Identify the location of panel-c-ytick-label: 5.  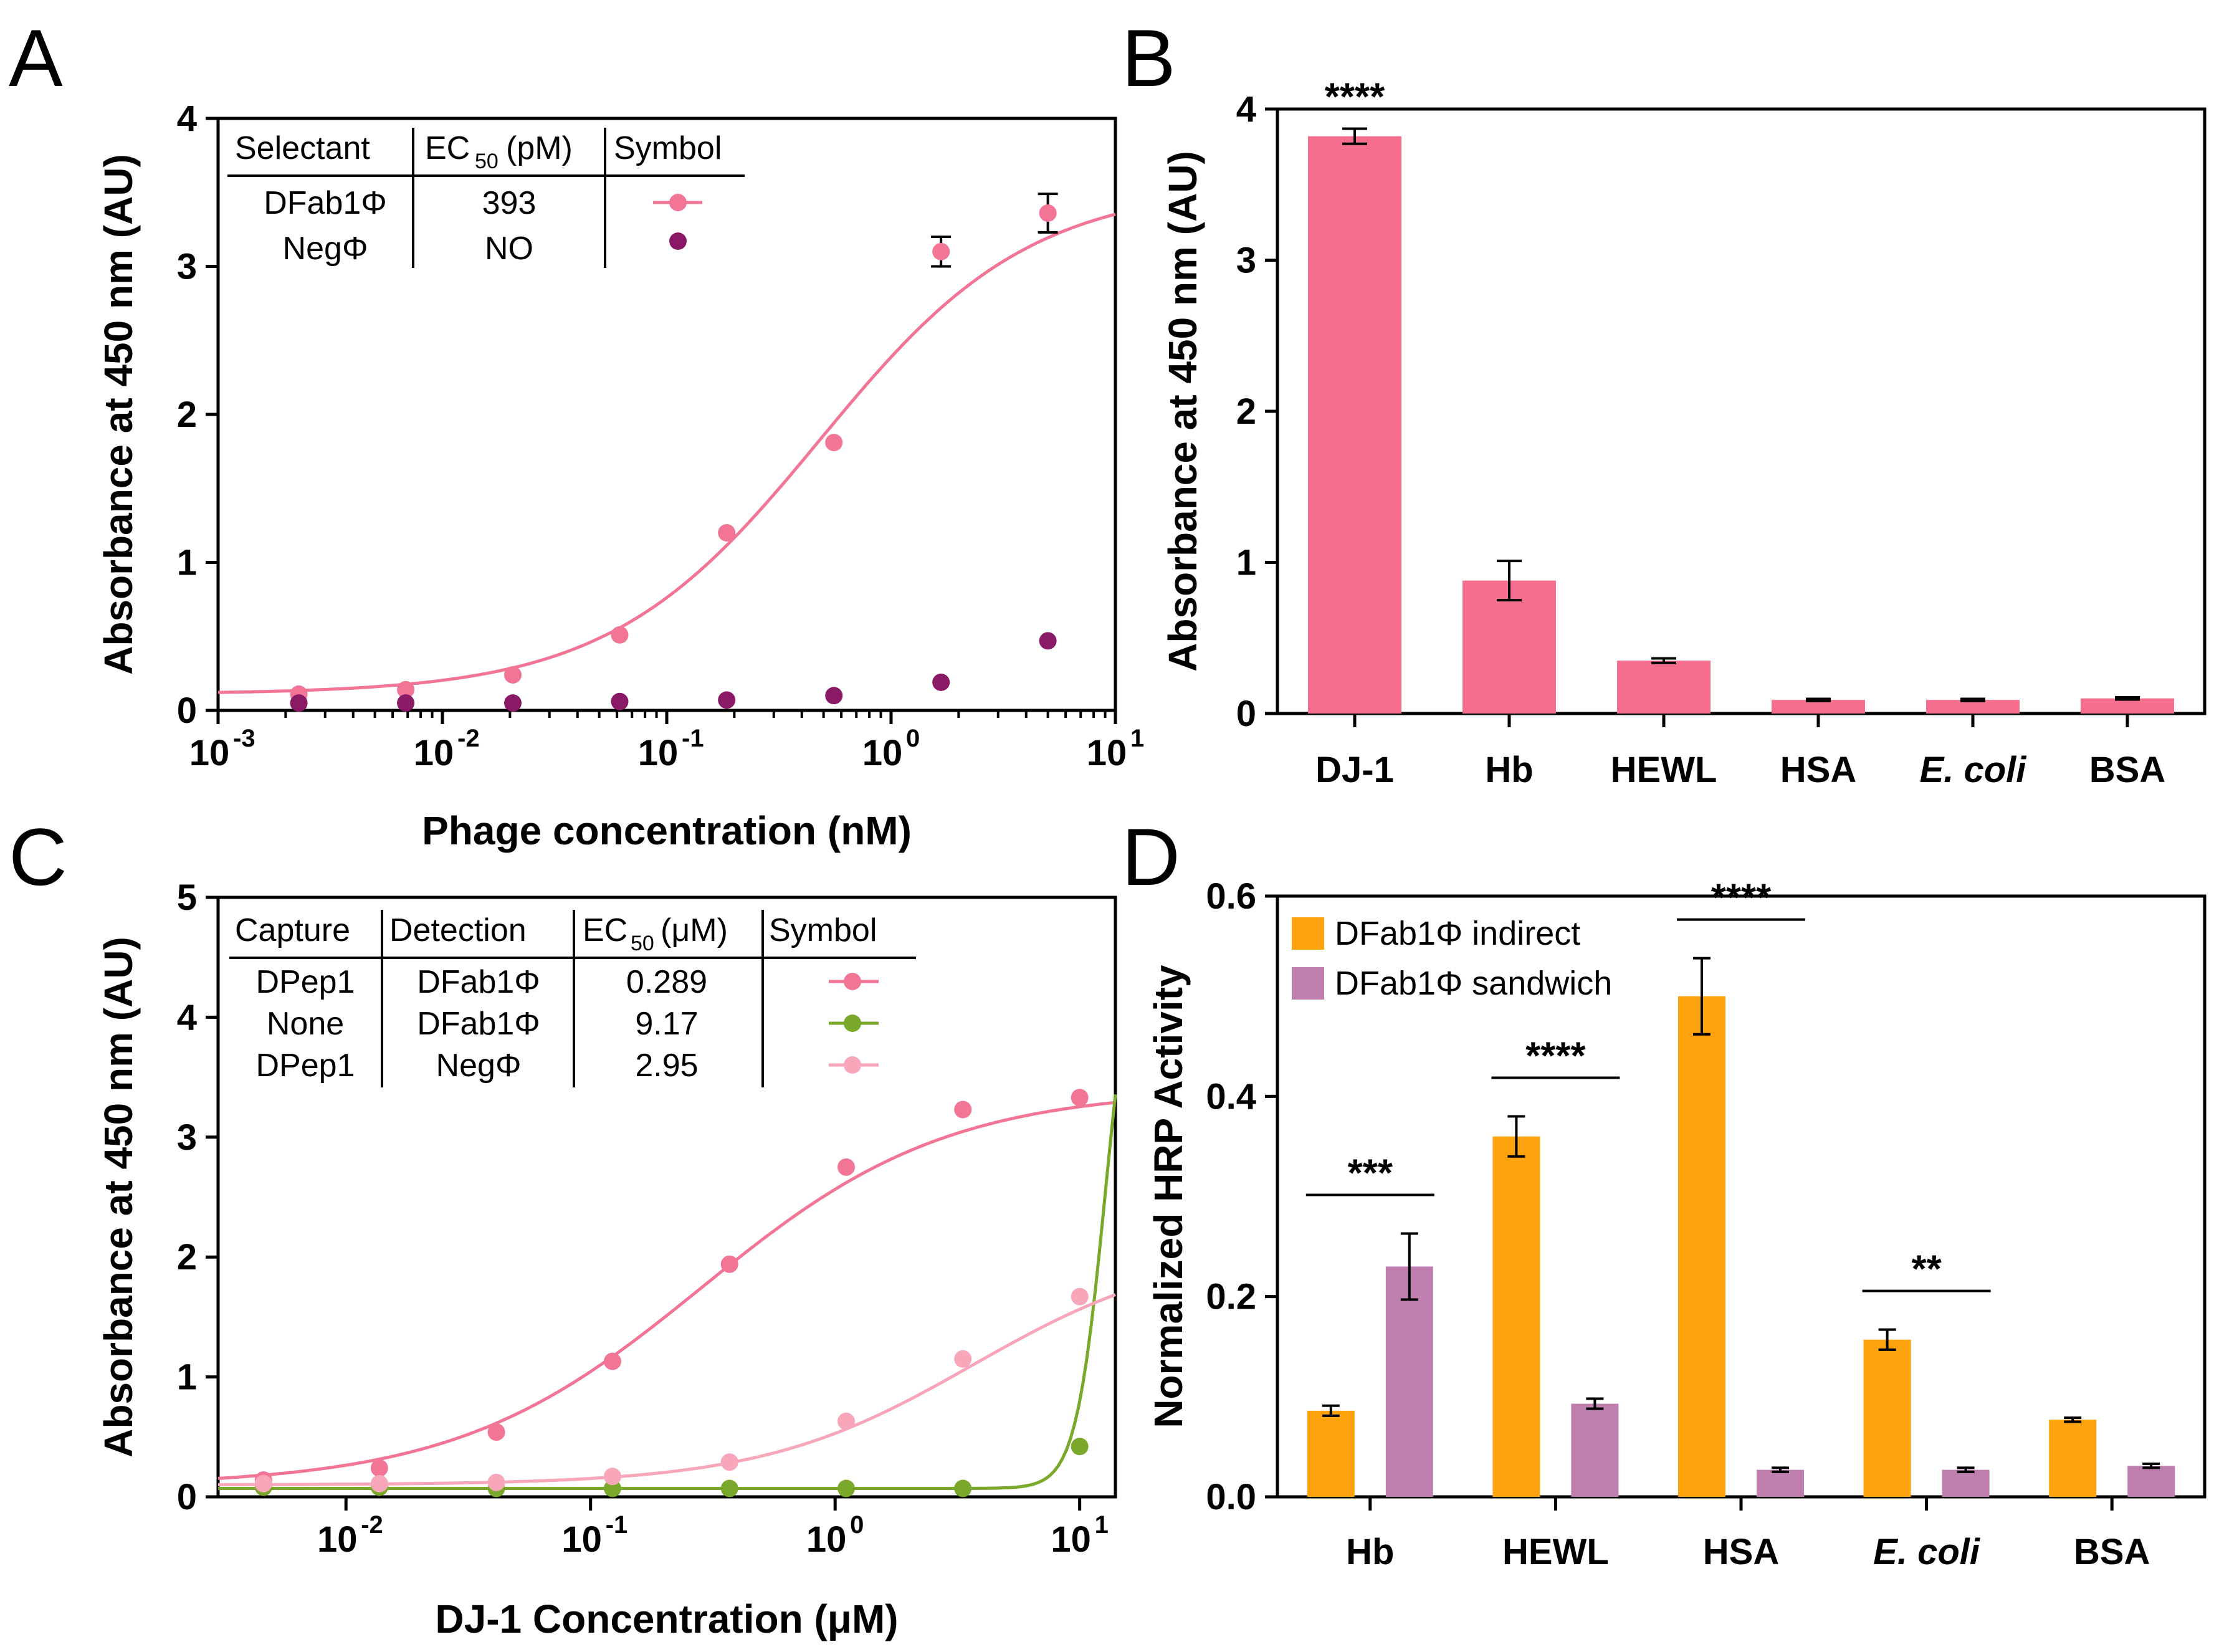
(187, 897).